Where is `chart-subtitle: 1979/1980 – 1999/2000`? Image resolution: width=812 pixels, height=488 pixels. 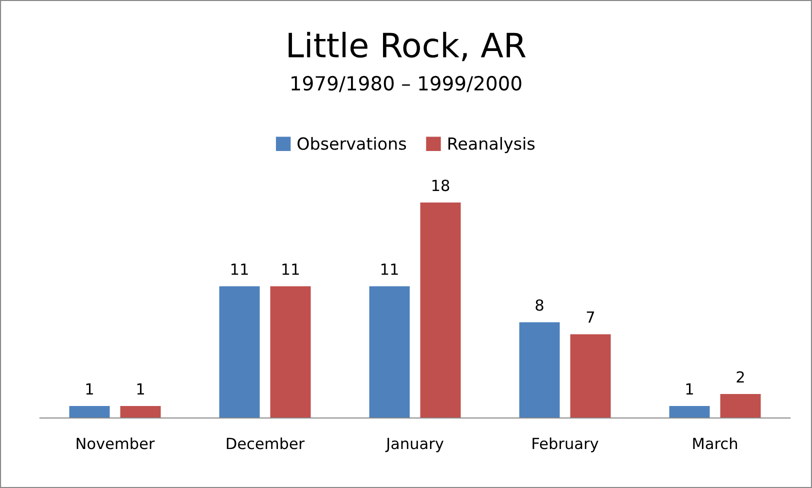
chart-subtitle: 1979/1980 – 1999/2000 is located at coordinates (407, 84).